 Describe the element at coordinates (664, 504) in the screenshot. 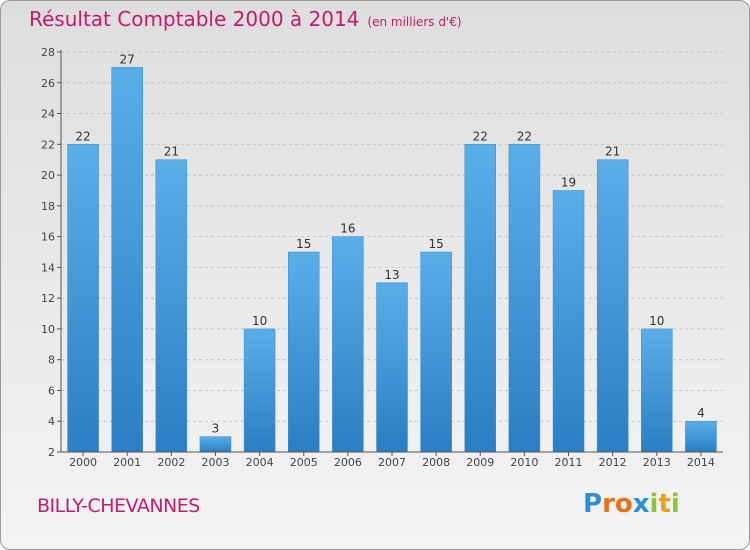

I see `logo-letter: t` at that location.